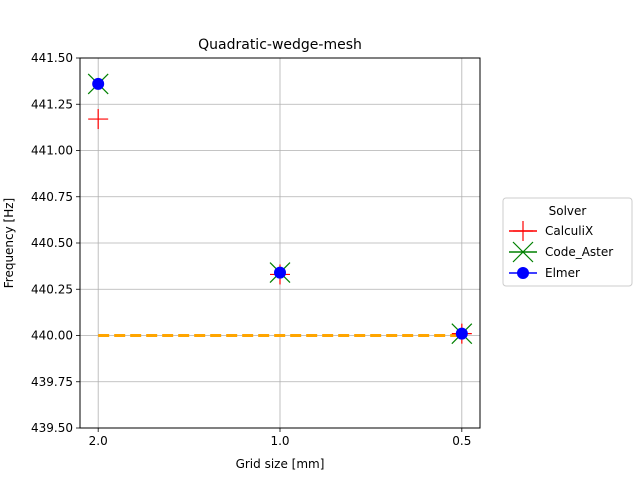 The width and height of the screenshot is (640, 480). I want to click on legend-label-code-aster: Code_Aster, so click(579, 252).